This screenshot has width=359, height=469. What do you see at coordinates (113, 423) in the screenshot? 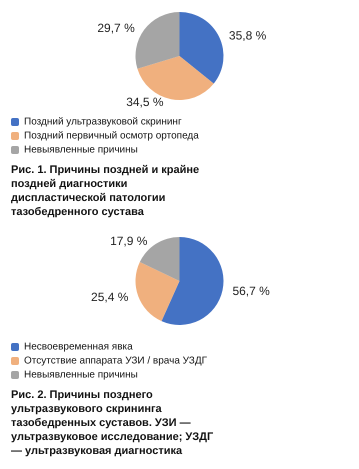
I see `text: Рис. 2. Причины позднего ультразвукового скрининга тазобедренных суставов. УЗИ — ультразвуковое исследование; УЗДГ — ультразвуковая диагностика` at bounding box center [113, 423].